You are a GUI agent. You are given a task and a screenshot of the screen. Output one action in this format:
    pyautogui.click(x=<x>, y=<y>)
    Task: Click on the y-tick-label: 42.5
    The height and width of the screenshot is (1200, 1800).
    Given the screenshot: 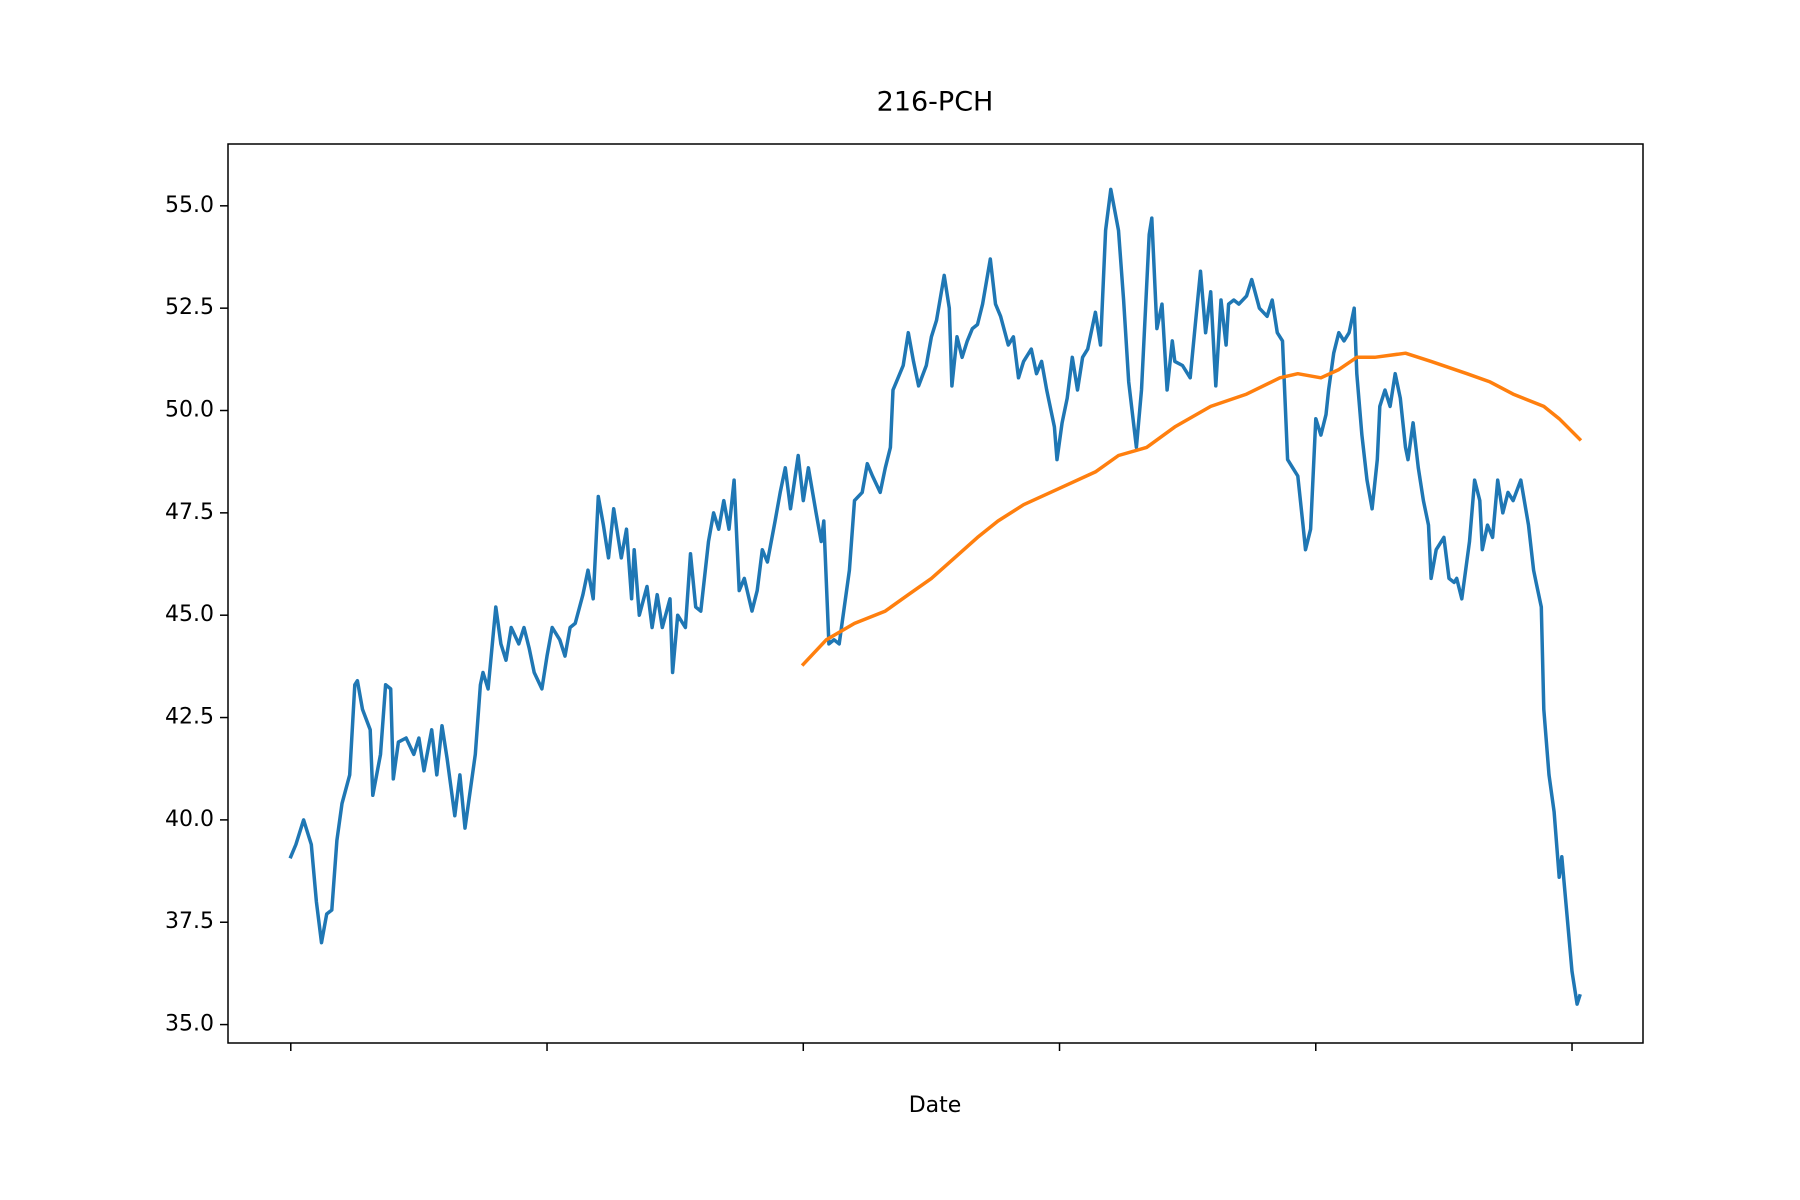 What is the action you would take?
    pyautogui.click(x=189, y=717)
    